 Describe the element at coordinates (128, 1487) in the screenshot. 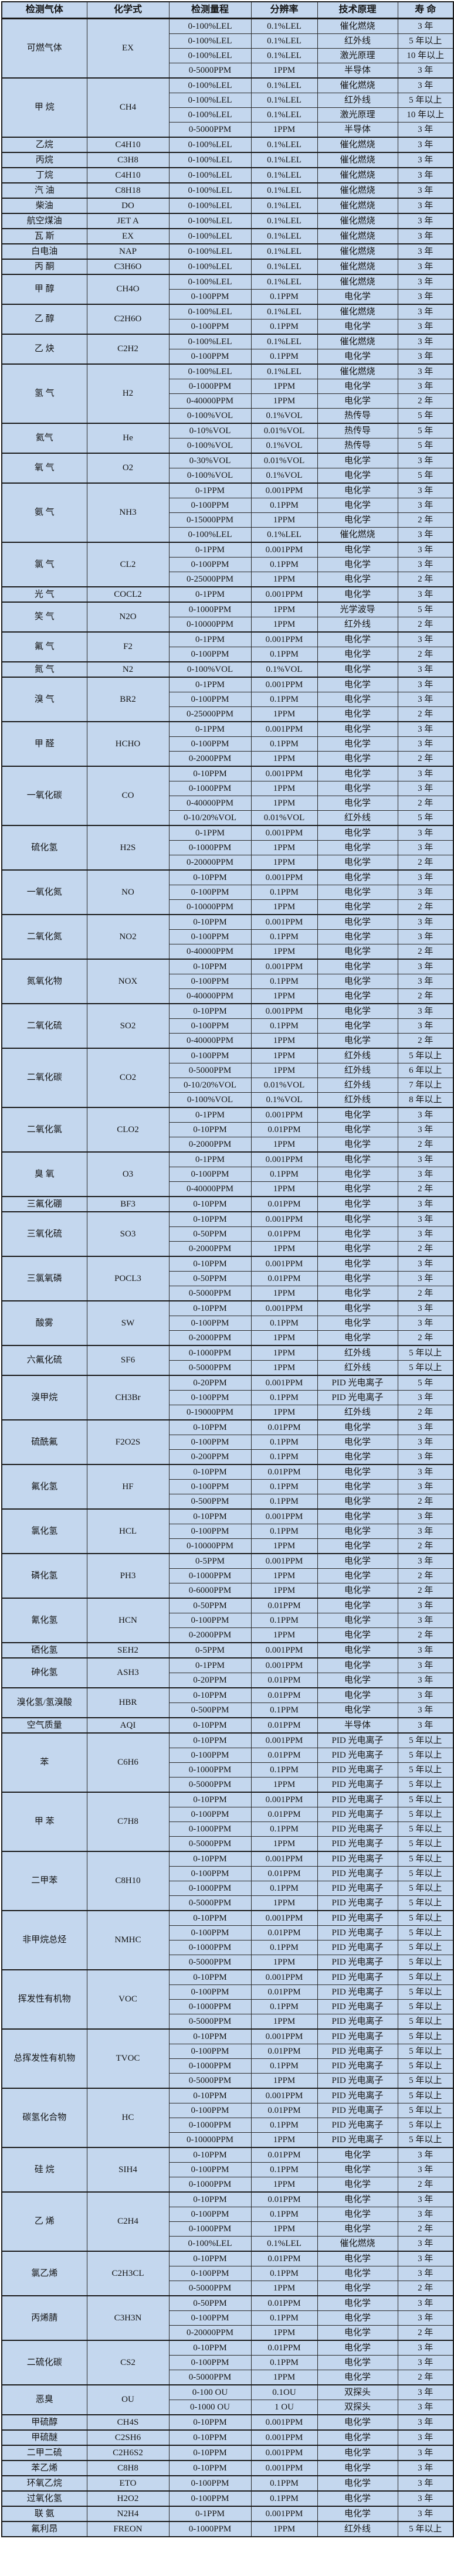

I see `formula-cell: HF` at that location.